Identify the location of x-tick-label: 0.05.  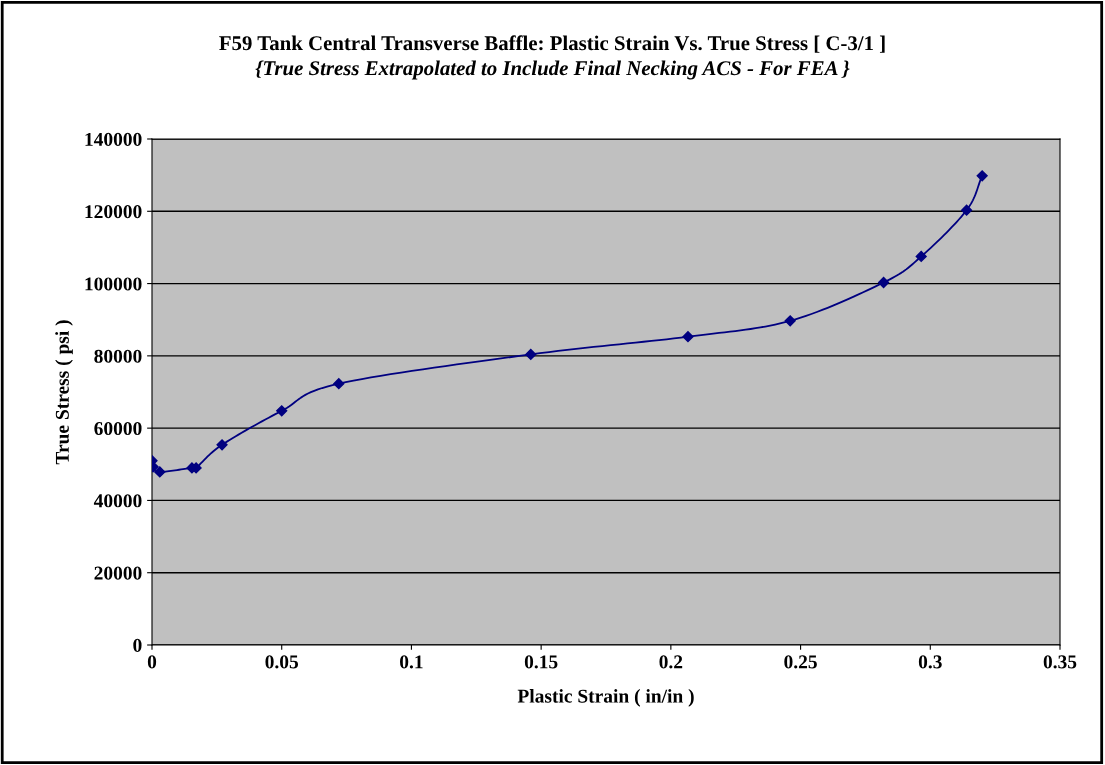
(282, 662).